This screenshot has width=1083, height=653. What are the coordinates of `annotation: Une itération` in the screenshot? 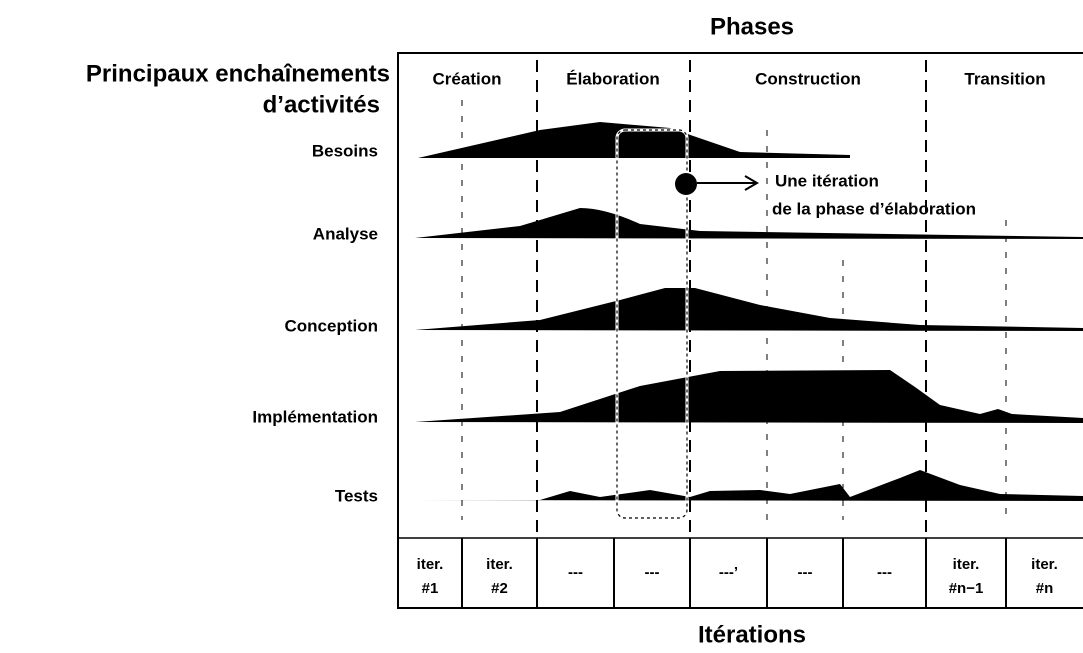 It's located at (827, 180).